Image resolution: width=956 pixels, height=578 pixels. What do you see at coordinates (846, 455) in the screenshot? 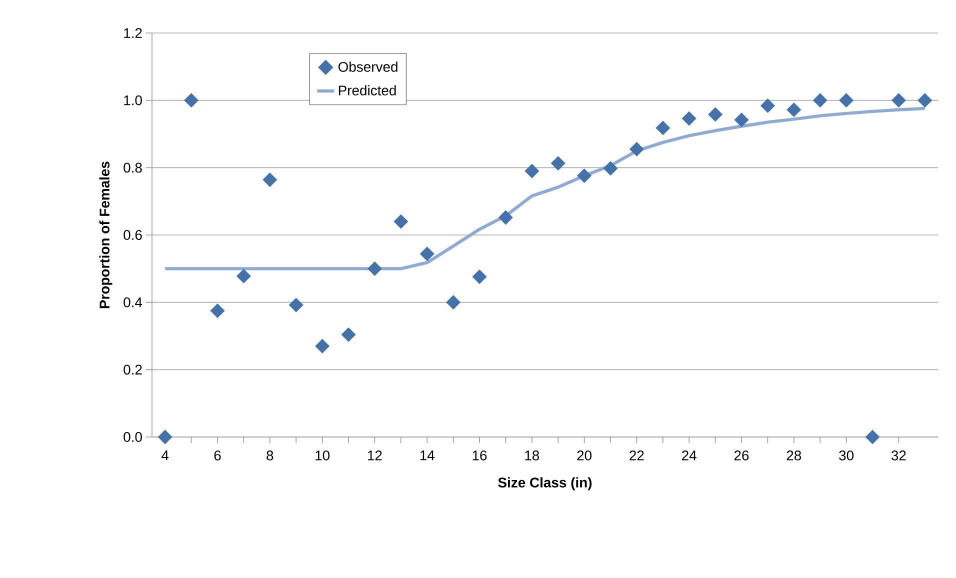
I see `x-tick-label: 30` at bounding box center [846, 455].